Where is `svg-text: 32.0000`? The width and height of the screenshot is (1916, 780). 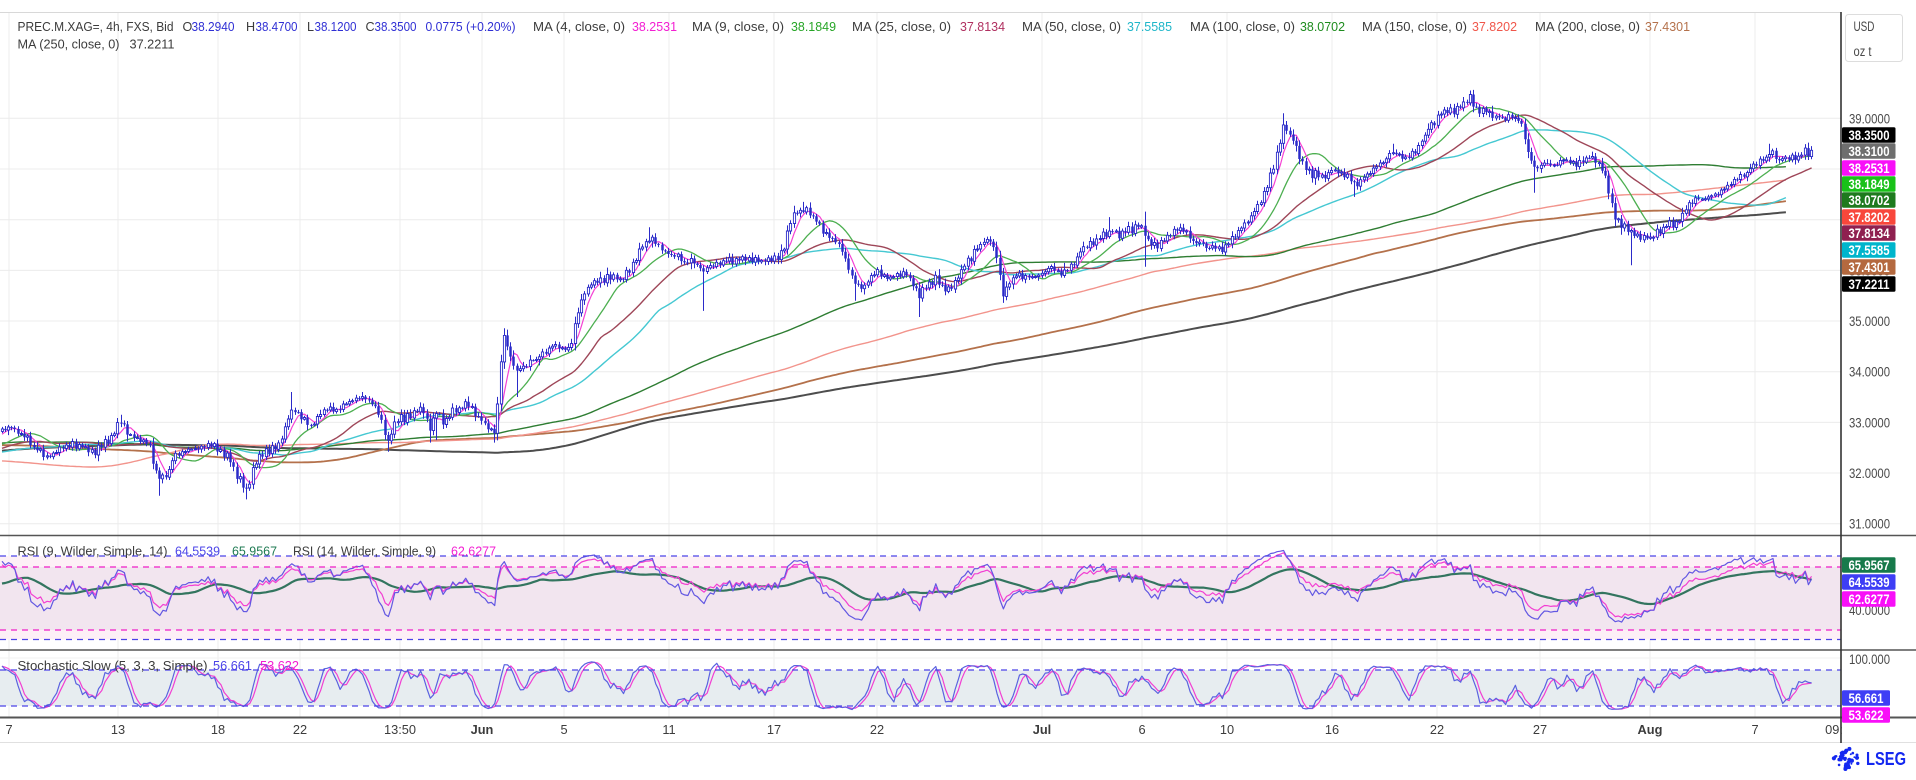 svg-text: 32.0000 is located at coordinates (1869, 473).